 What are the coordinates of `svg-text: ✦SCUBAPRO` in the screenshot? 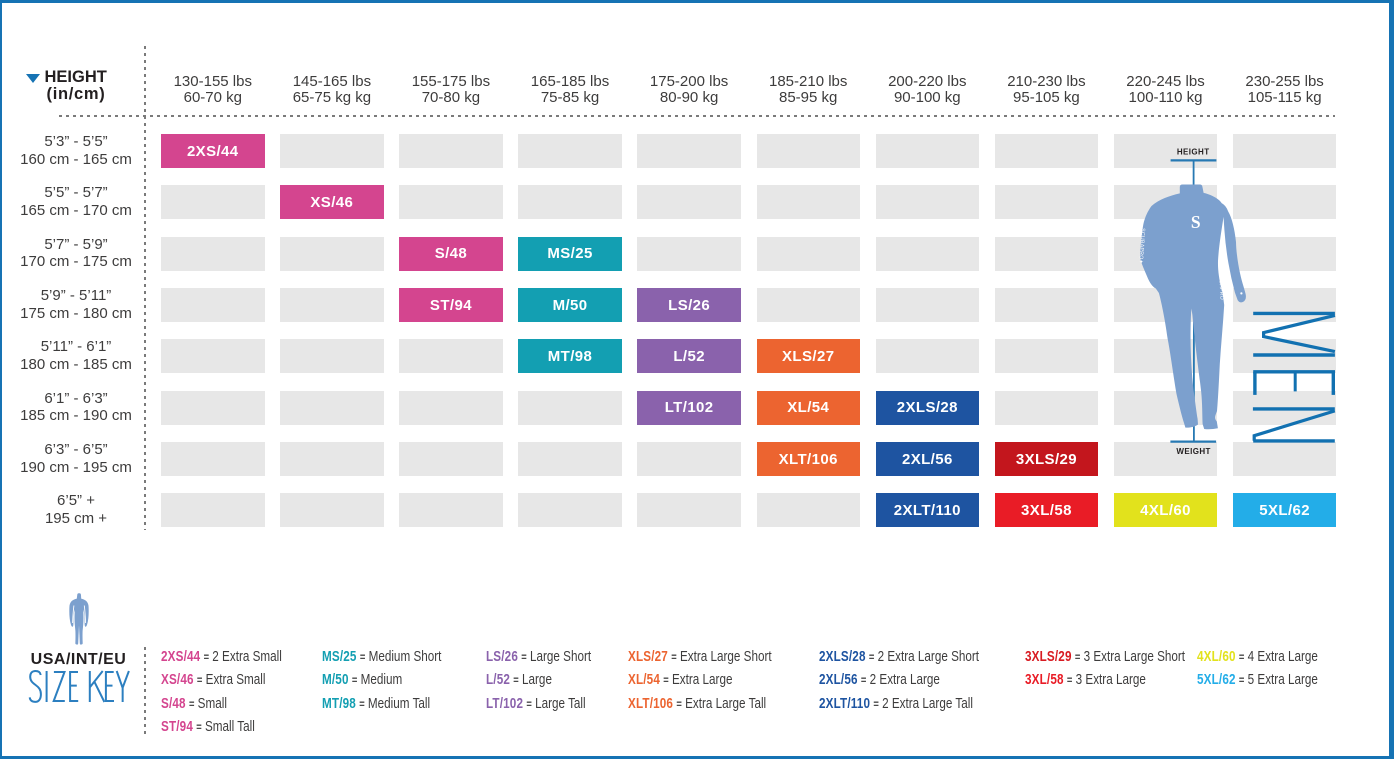 It's located at (1221, 282).